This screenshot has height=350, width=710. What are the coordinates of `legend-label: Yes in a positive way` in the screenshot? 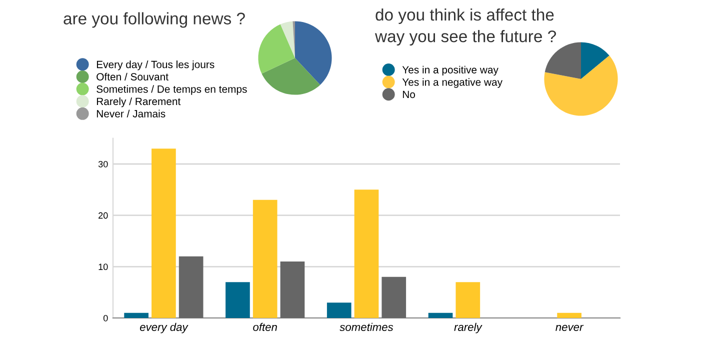 It's located at (450, 71).